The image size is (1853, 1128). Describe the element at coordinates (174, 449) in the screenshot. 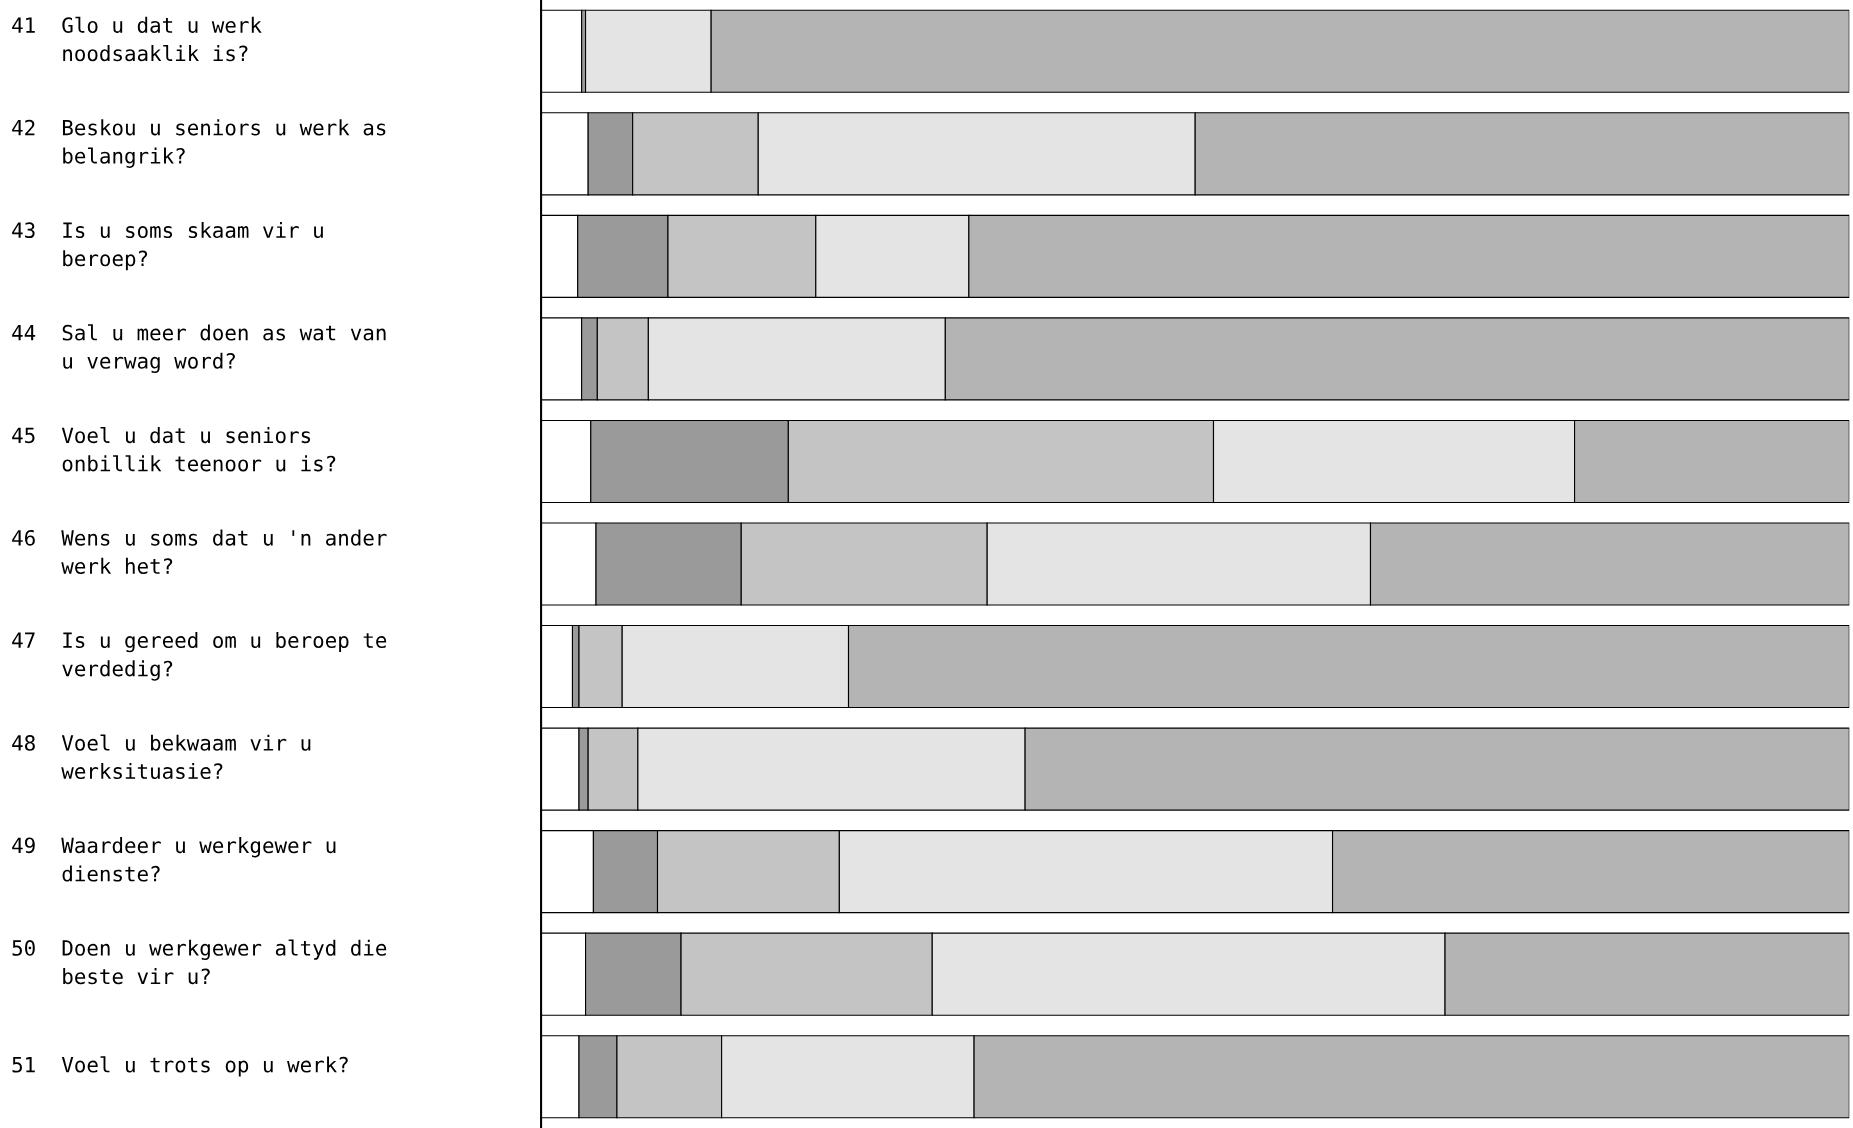

I see `y-tick-label: 45 Voel u dat u seniors onbillik teenoor u is?` at that location.